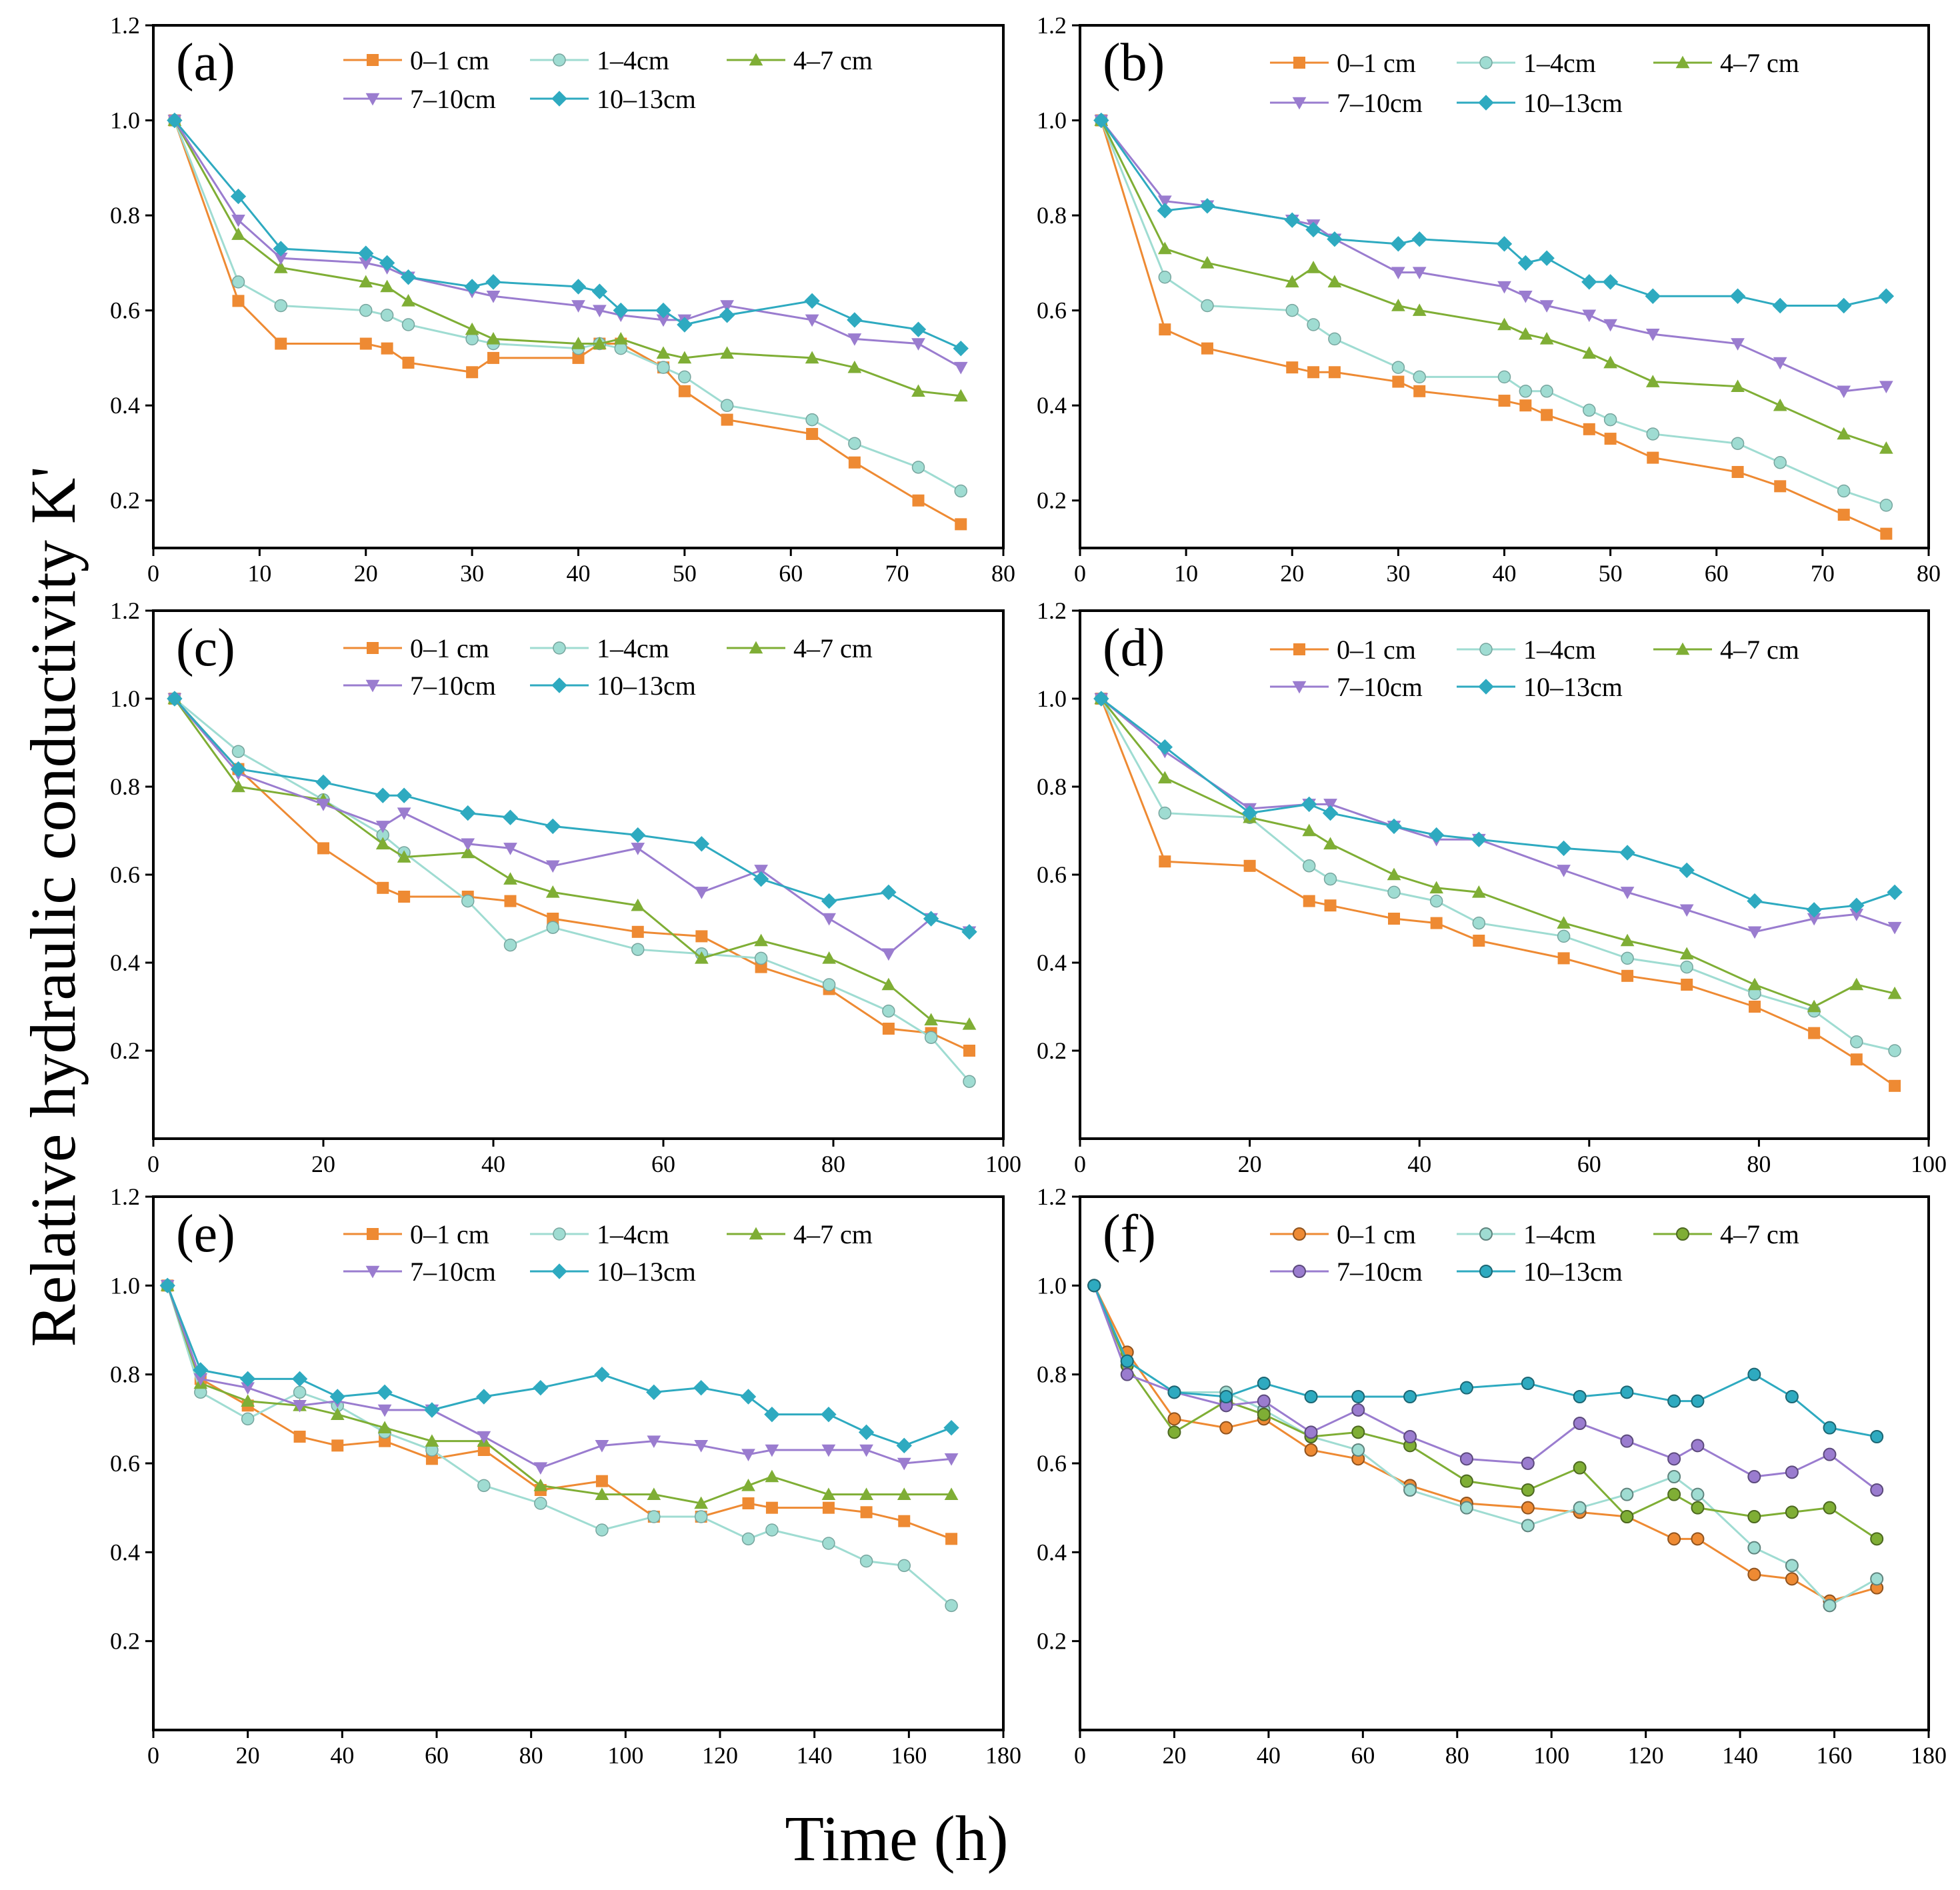 The height and width of the screenshot is (1890, 1960). I want to click on x-tick-label: 70, so click(1823, 573).